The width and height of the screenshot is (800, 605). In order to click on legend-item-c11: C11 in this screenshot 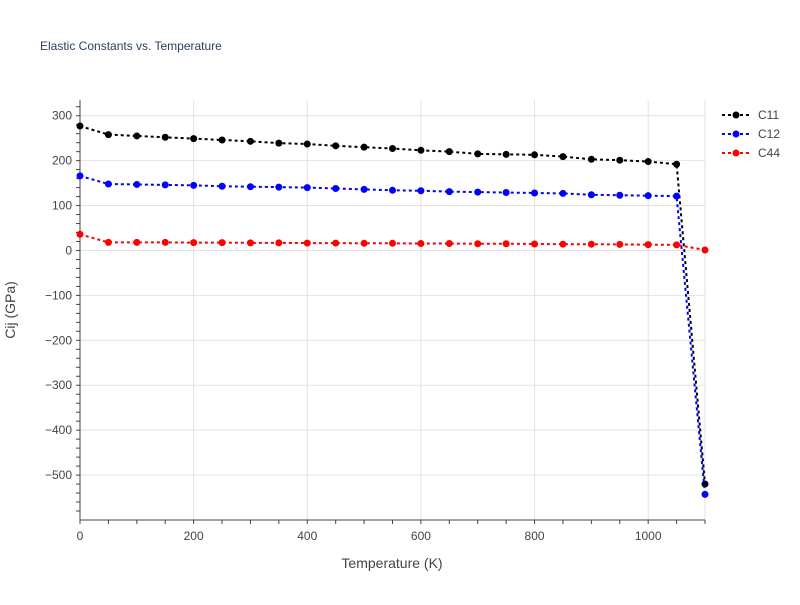, I will do `click(750, 115)`.